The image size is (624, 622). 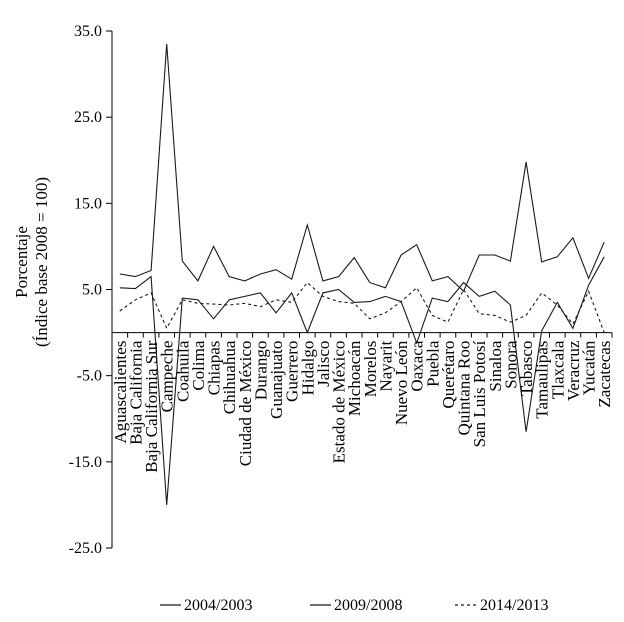 I want to click on category-label: Durango, so click(x=260, y=370).